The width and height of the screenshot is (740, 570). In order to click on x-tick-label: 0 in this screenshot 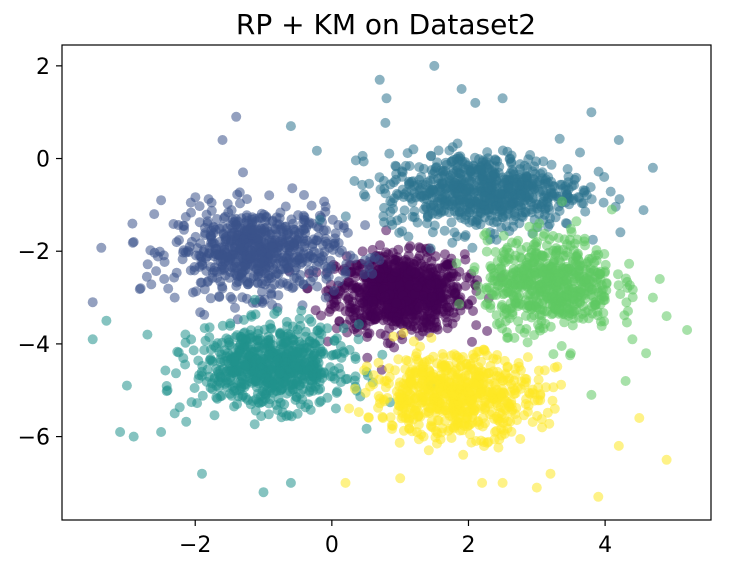, I will do `click(332, 545)`.